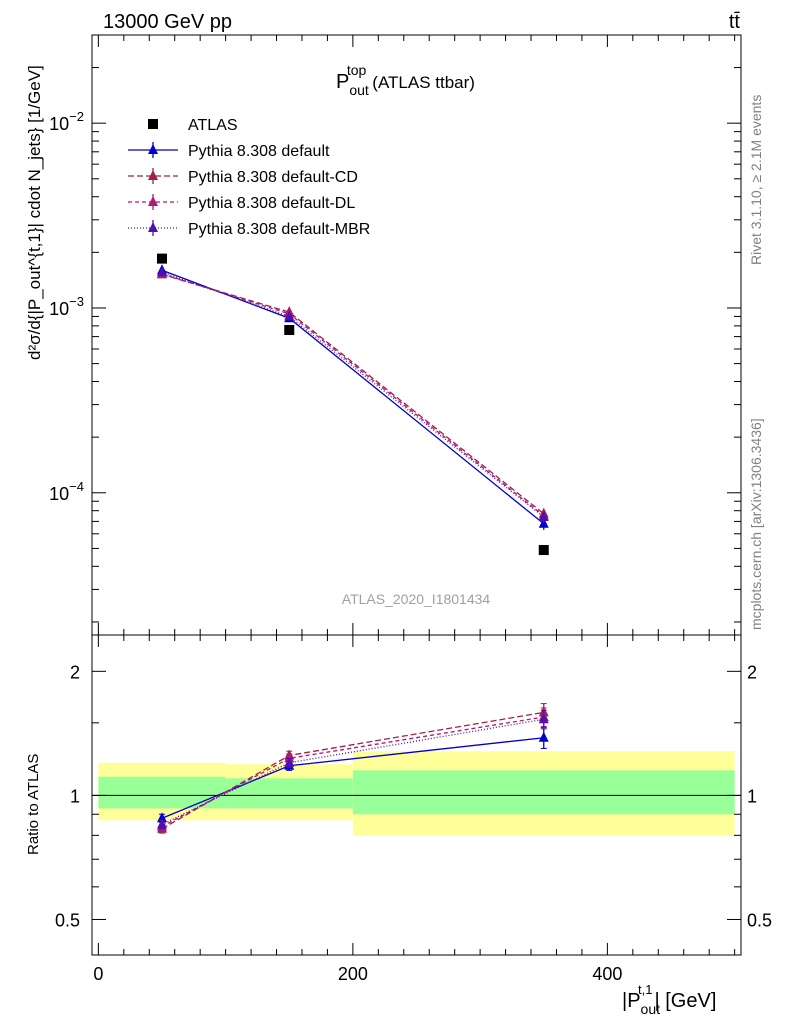  I want to click on rivet-label: Rivet 3.1.10, ≥ 2.1M events, so click(756, 180).